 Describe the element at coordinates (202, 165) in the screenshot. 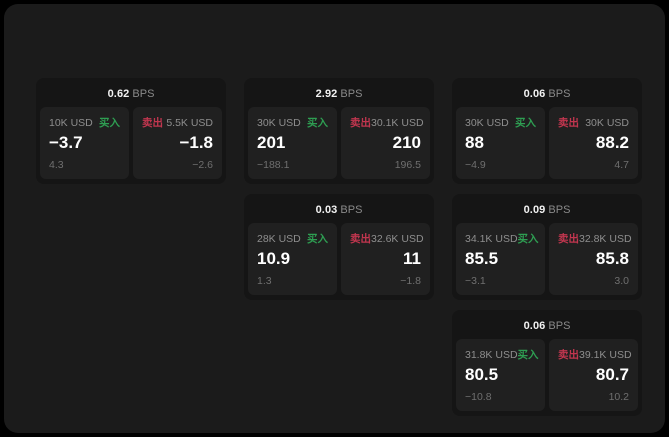

I see `sell-delta: −2.6` at that location.